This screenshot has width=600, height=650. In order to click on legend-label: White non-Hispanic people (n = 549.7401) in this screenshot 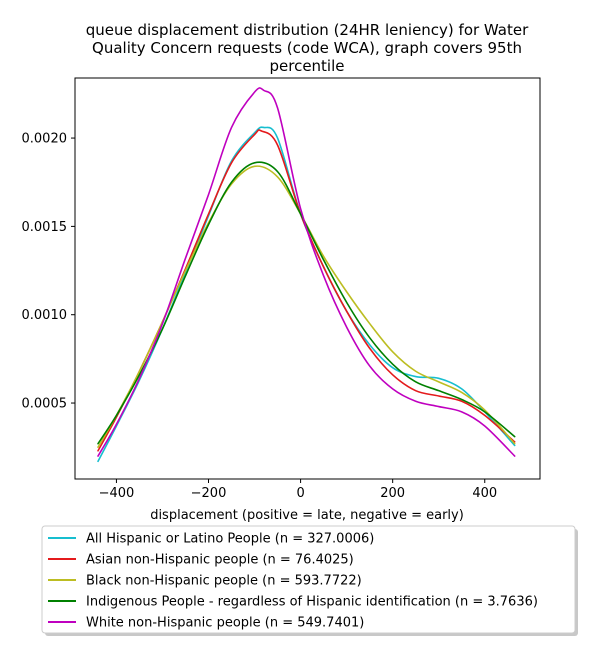, I will do `click(225, 623)`.